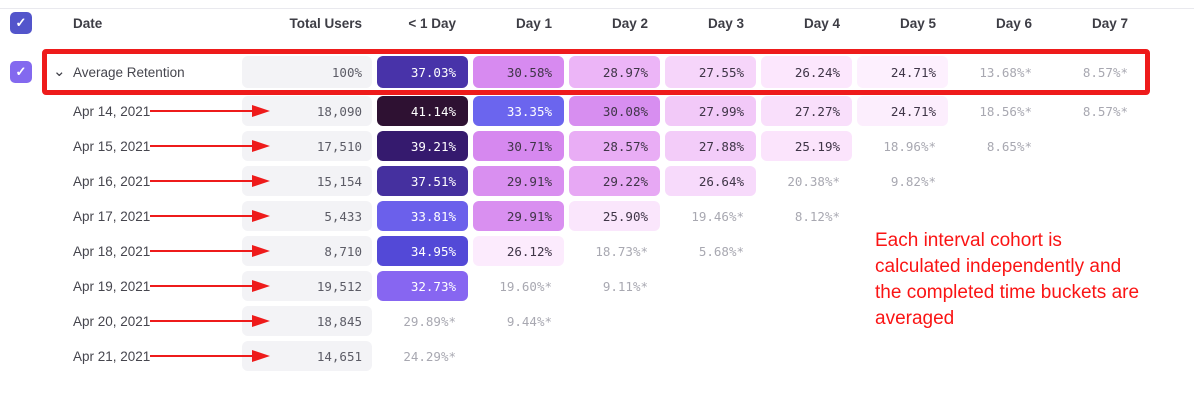  Describe the element at coordinates (422, 146) in the screenshot. I see `retention-cell: 39.21%` at that location.